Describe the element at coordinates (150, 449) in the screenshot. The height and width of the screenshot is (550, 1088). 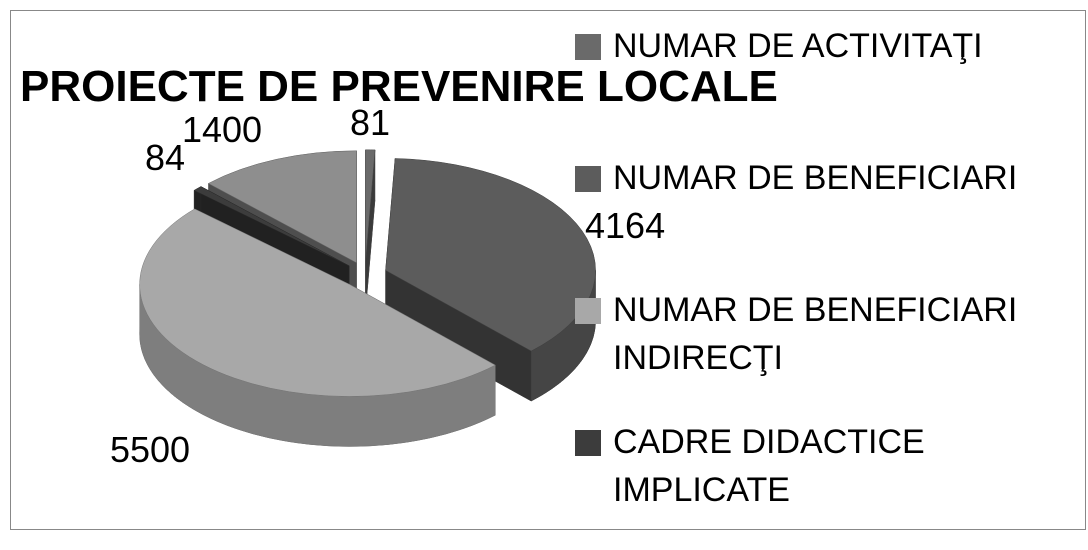
I see `data-label: 5500` at that location.